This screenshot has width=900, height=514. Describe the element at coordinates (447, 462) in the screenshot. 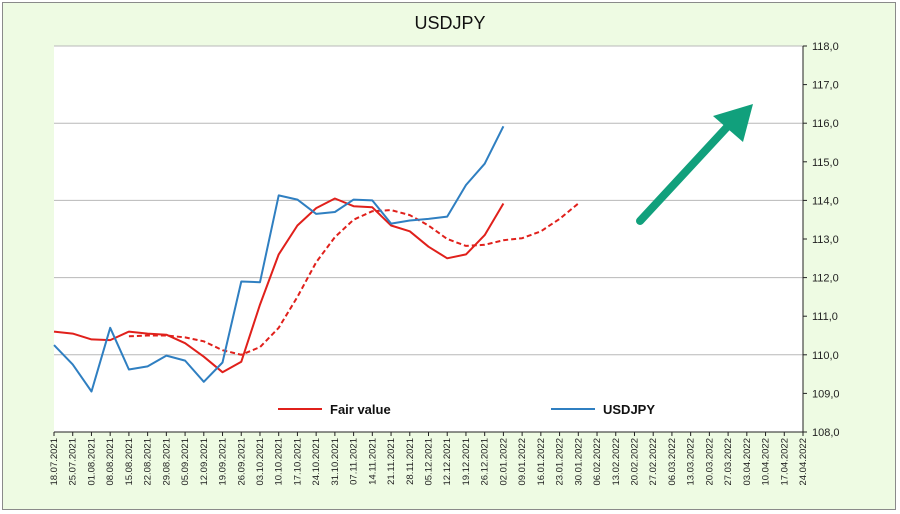

I see `x-tick-label: 12.12.2021` at that location.